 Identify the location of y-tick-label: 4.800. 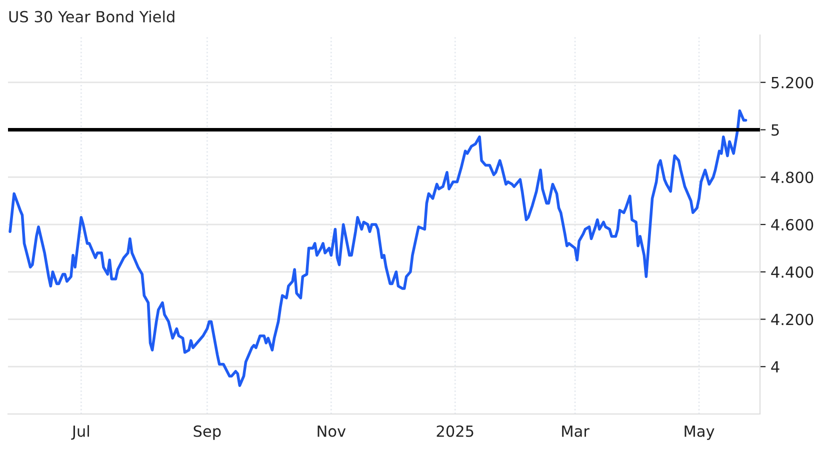
(792, 178).